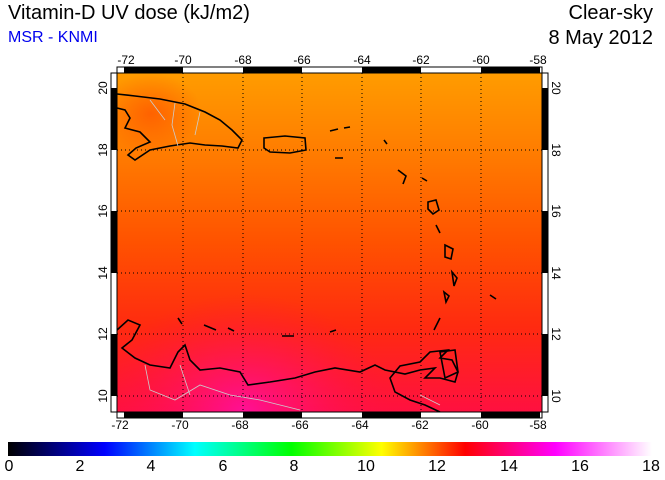 This screenshot has height=480, width=665. I want to click on colorbar, so click(330, 449).